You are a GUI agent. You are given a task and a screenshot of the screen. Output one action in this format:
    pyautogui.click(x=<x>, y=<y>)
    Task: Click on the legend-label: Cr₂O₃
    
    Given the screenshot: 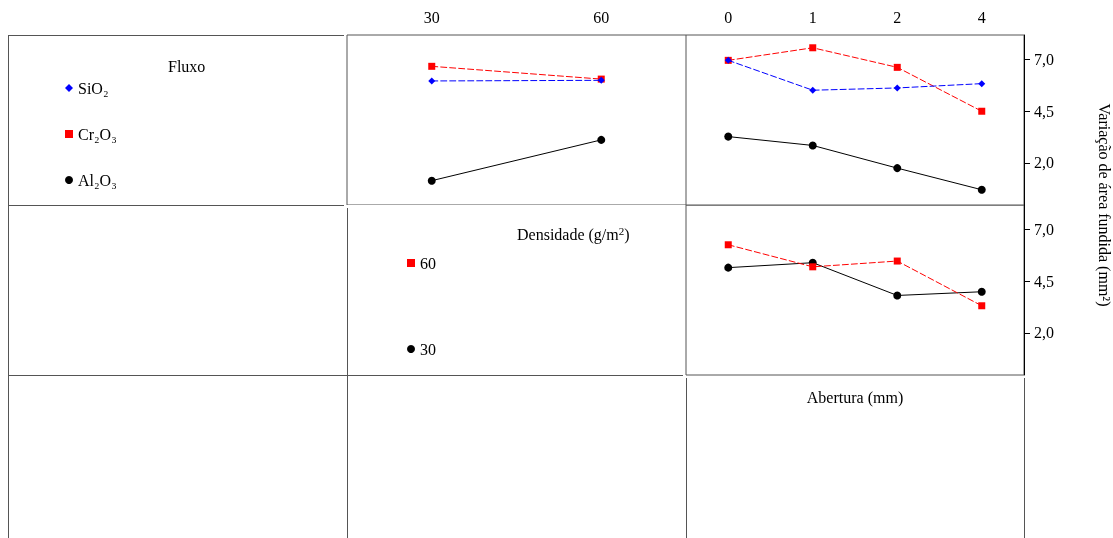 What is the action you would take?
    pyautogui.click(x=97, y=134)
    